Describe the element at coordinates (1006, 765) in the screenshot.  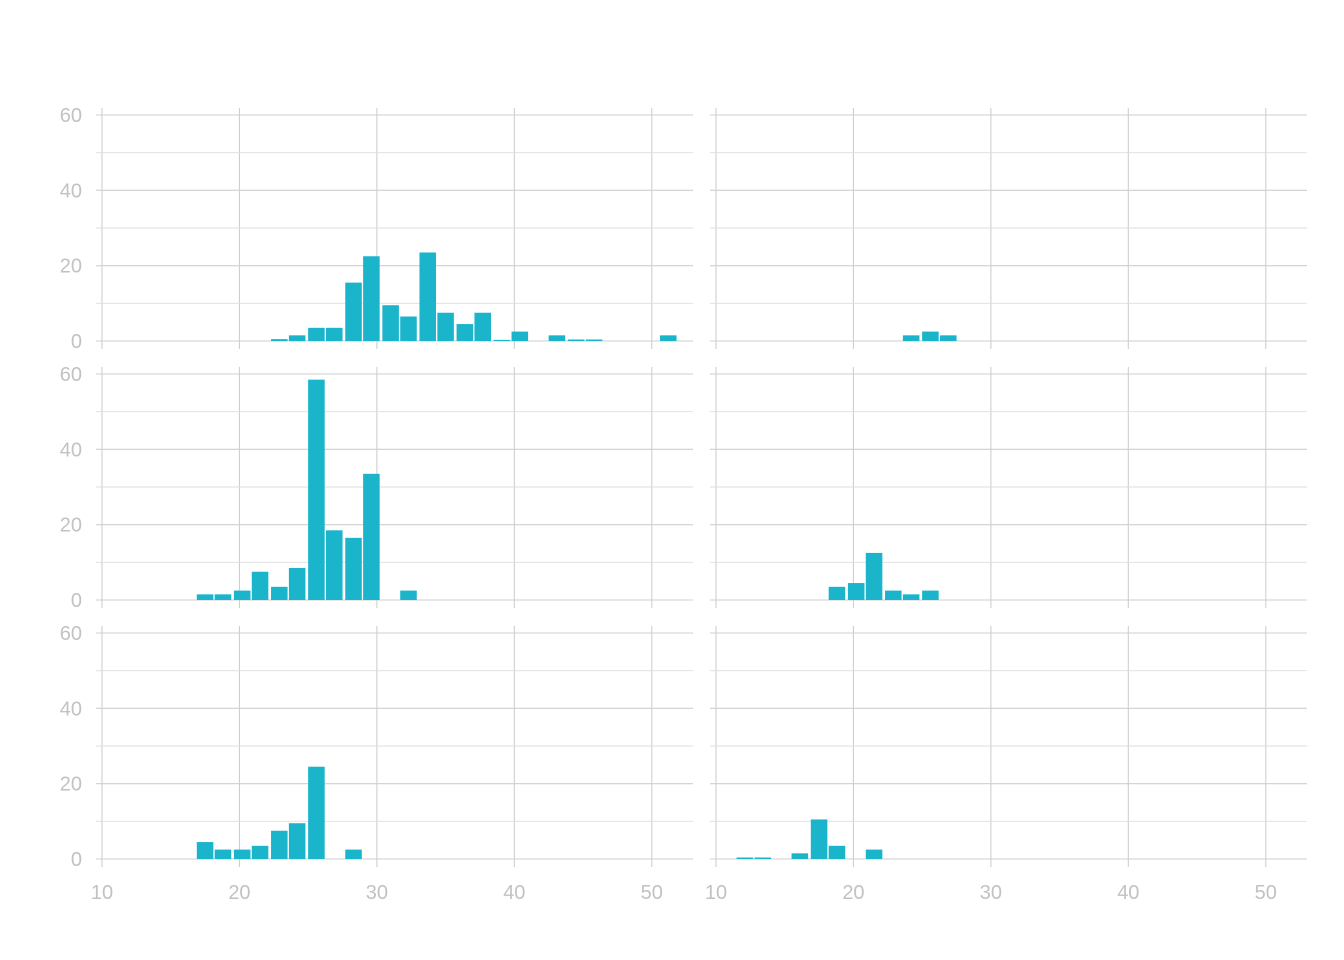
I see `facet-panel-3-2: 10 20 30 40 50` at that location.